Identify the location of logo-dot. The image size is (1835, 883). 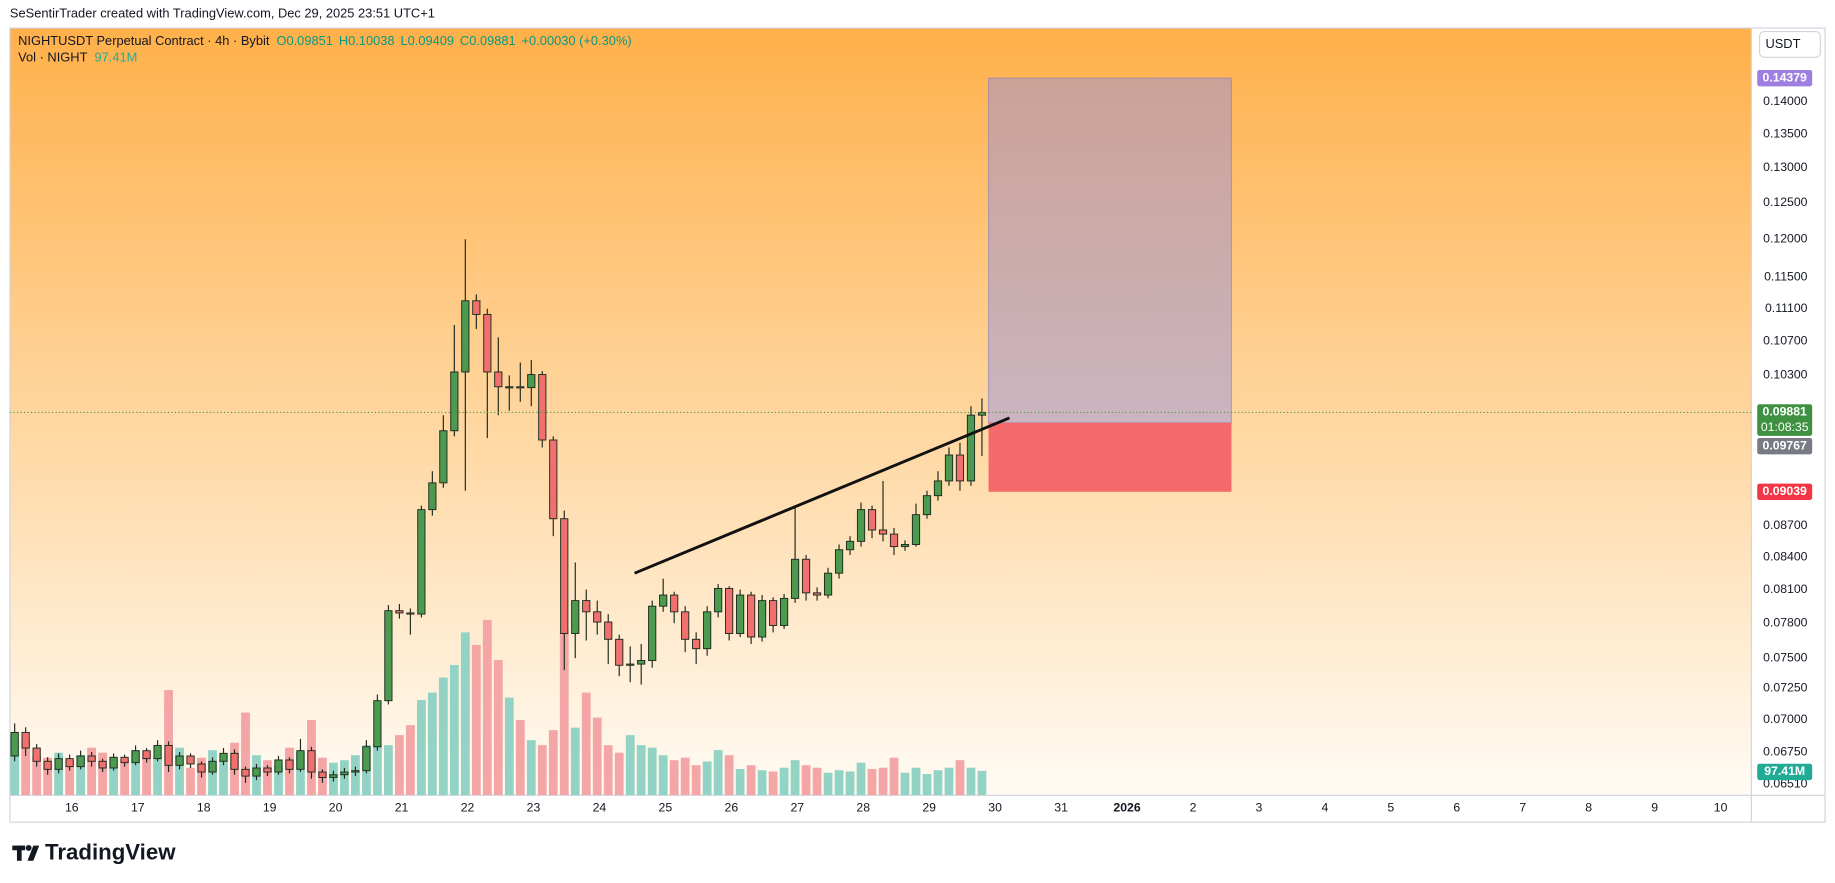
(28, 847).